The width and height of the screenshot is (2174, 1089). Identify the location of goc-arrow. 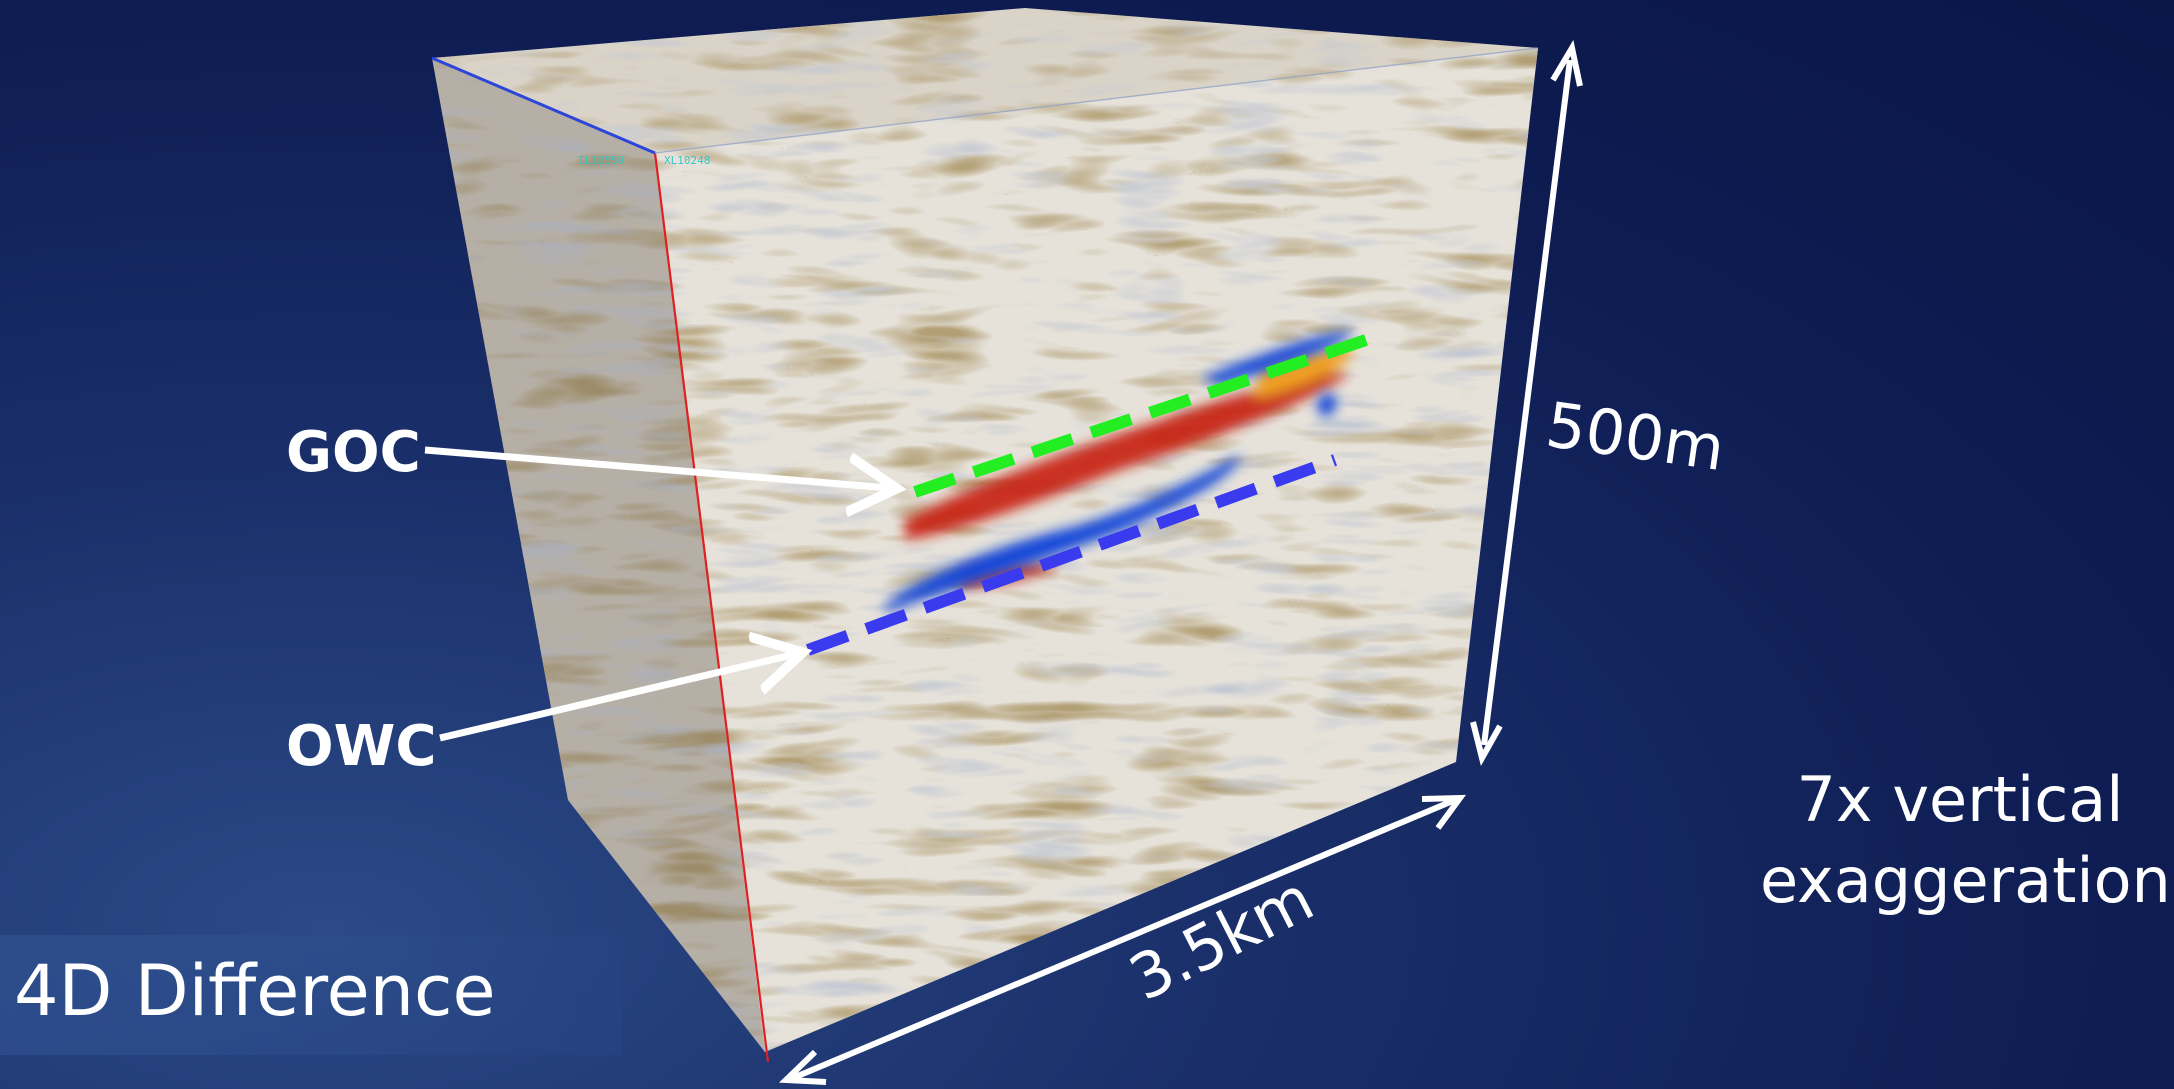
(657, 467).